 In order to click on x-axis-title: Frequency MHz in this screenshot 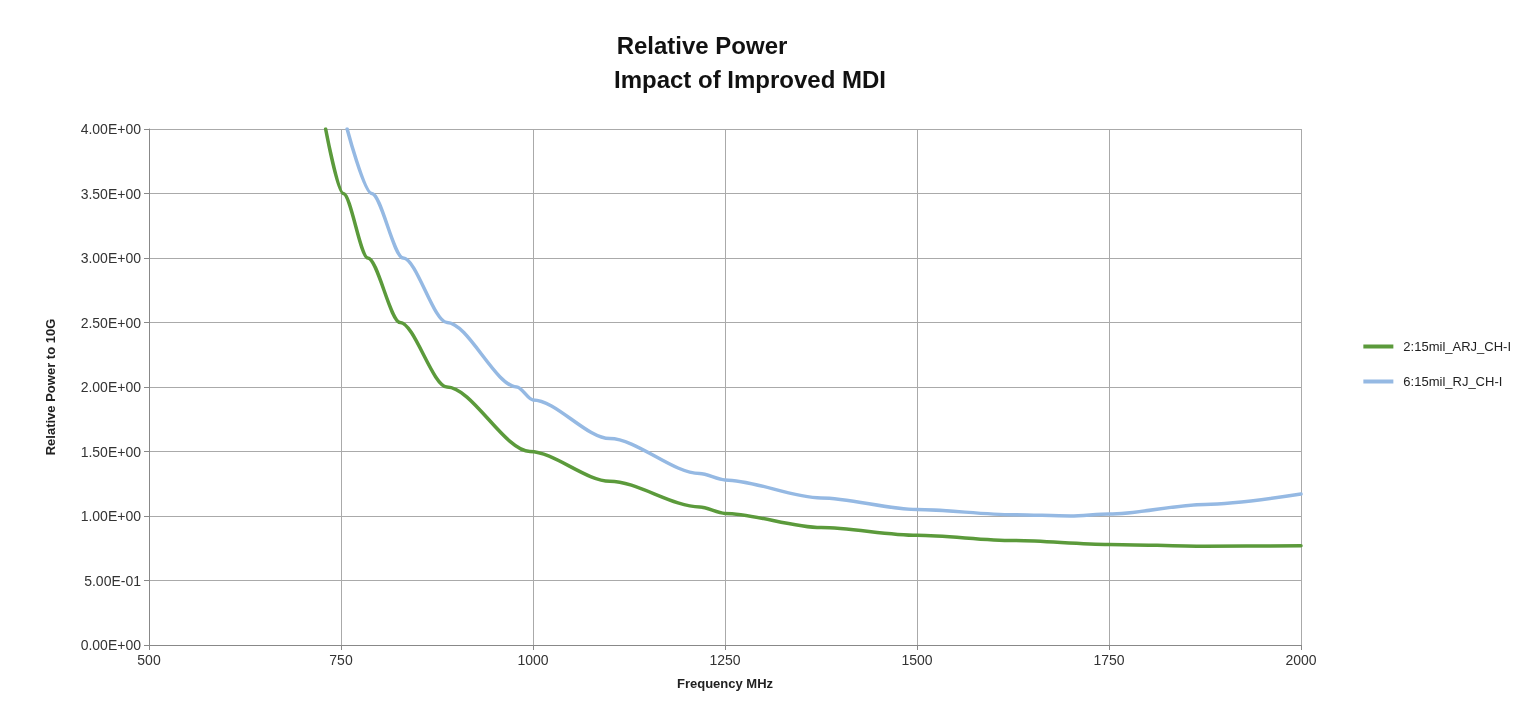, I will do `click(725, 683)`.